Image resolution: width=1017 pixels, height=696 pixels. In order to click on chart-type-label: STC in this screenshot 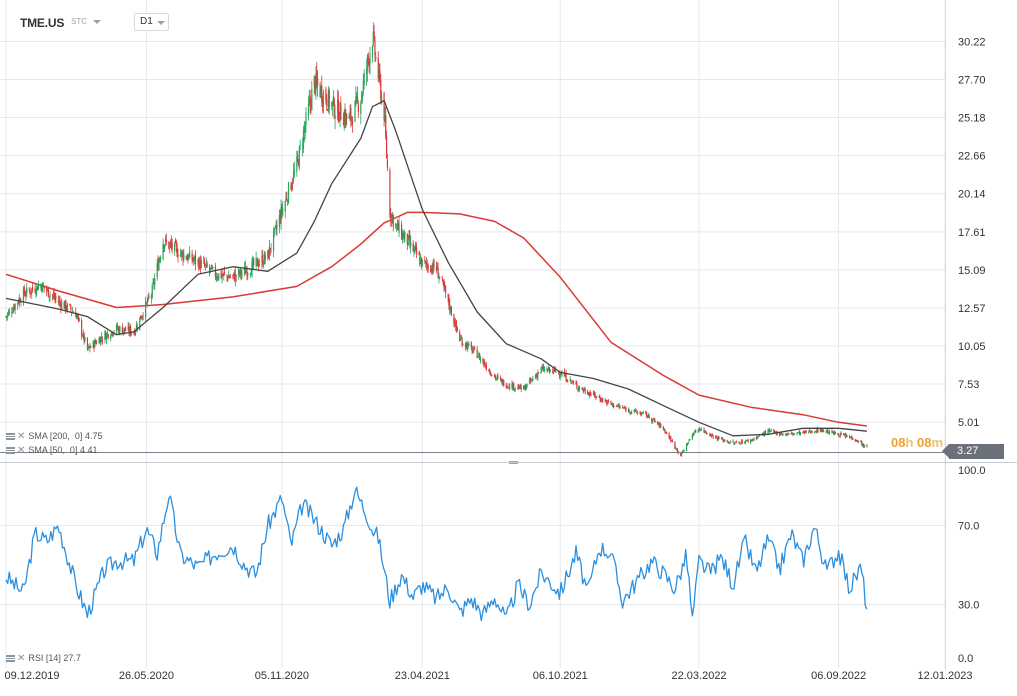, I will do `click(79, 21)`.